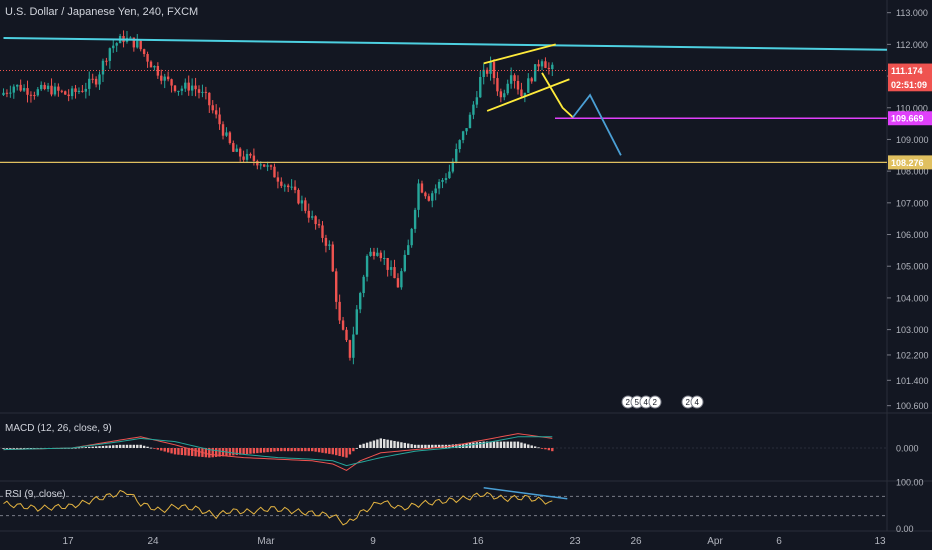 The image size is (932, 550). Describe the element at coordinates (35, 494) in the screenshot. I see `rsi-label: RSI (9, close)` at that location.